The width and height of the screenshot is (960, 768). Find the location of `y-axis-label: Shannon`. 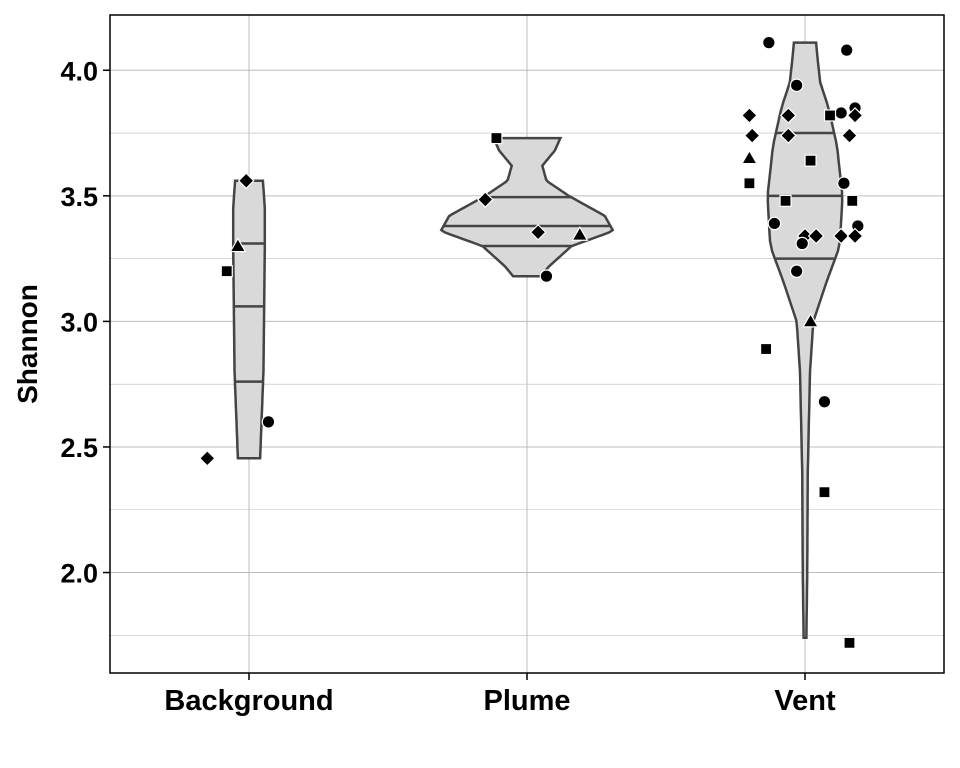

y-axis-label: Shannon is located at coordinates (27, 344).